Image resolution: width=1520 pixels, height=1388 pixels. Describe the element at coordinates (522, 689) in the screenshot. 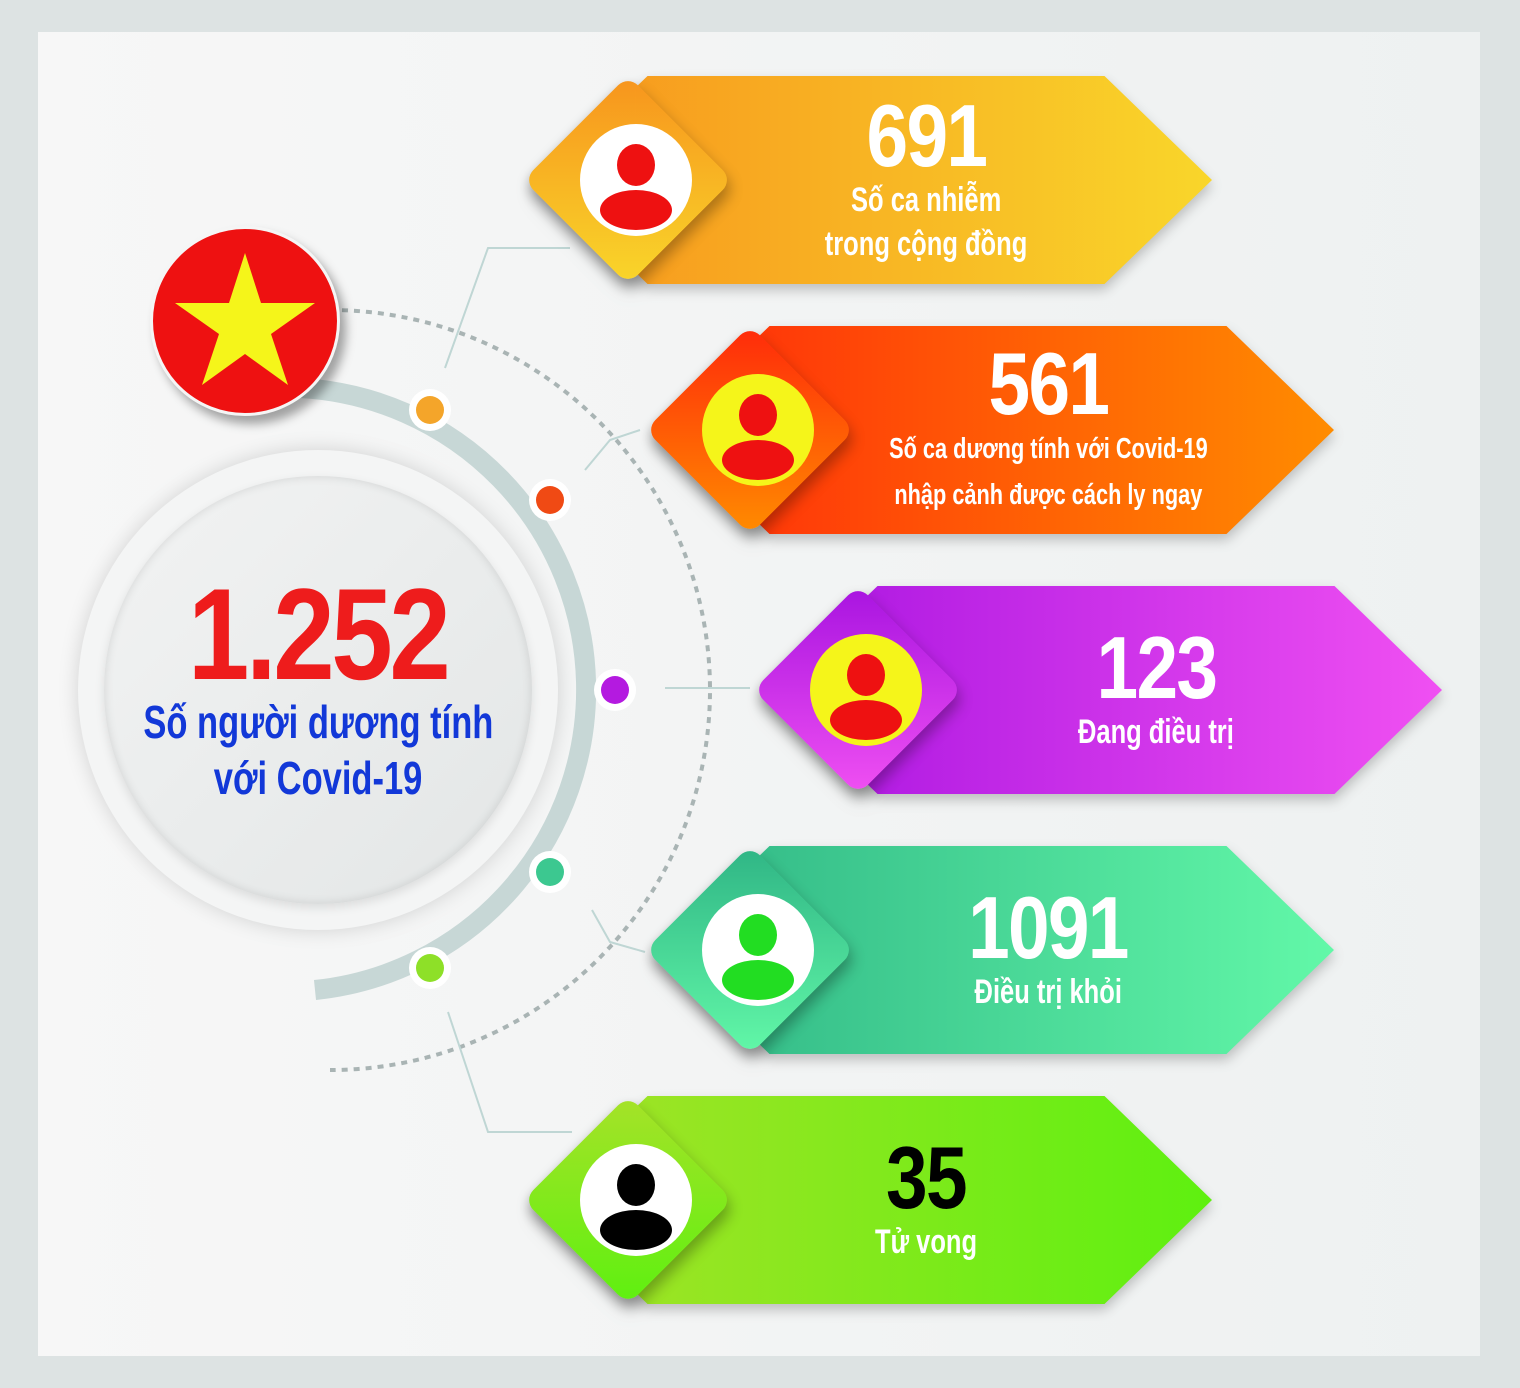

I see `arc-dots` at that location.